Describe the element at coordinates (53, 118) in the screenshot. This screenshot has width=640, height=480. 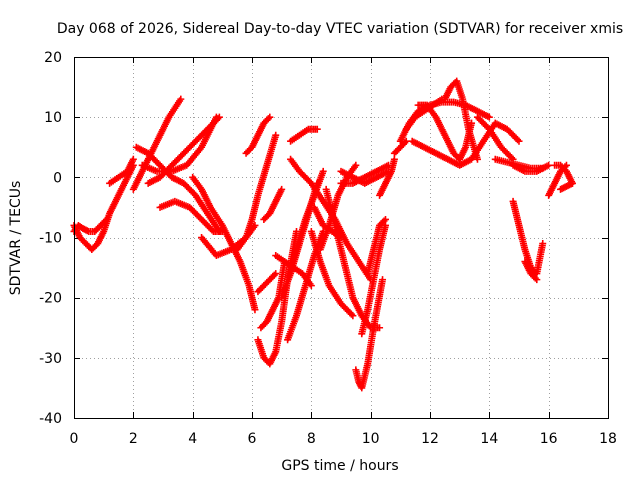
I see `y-tick-label: 10` at that location.